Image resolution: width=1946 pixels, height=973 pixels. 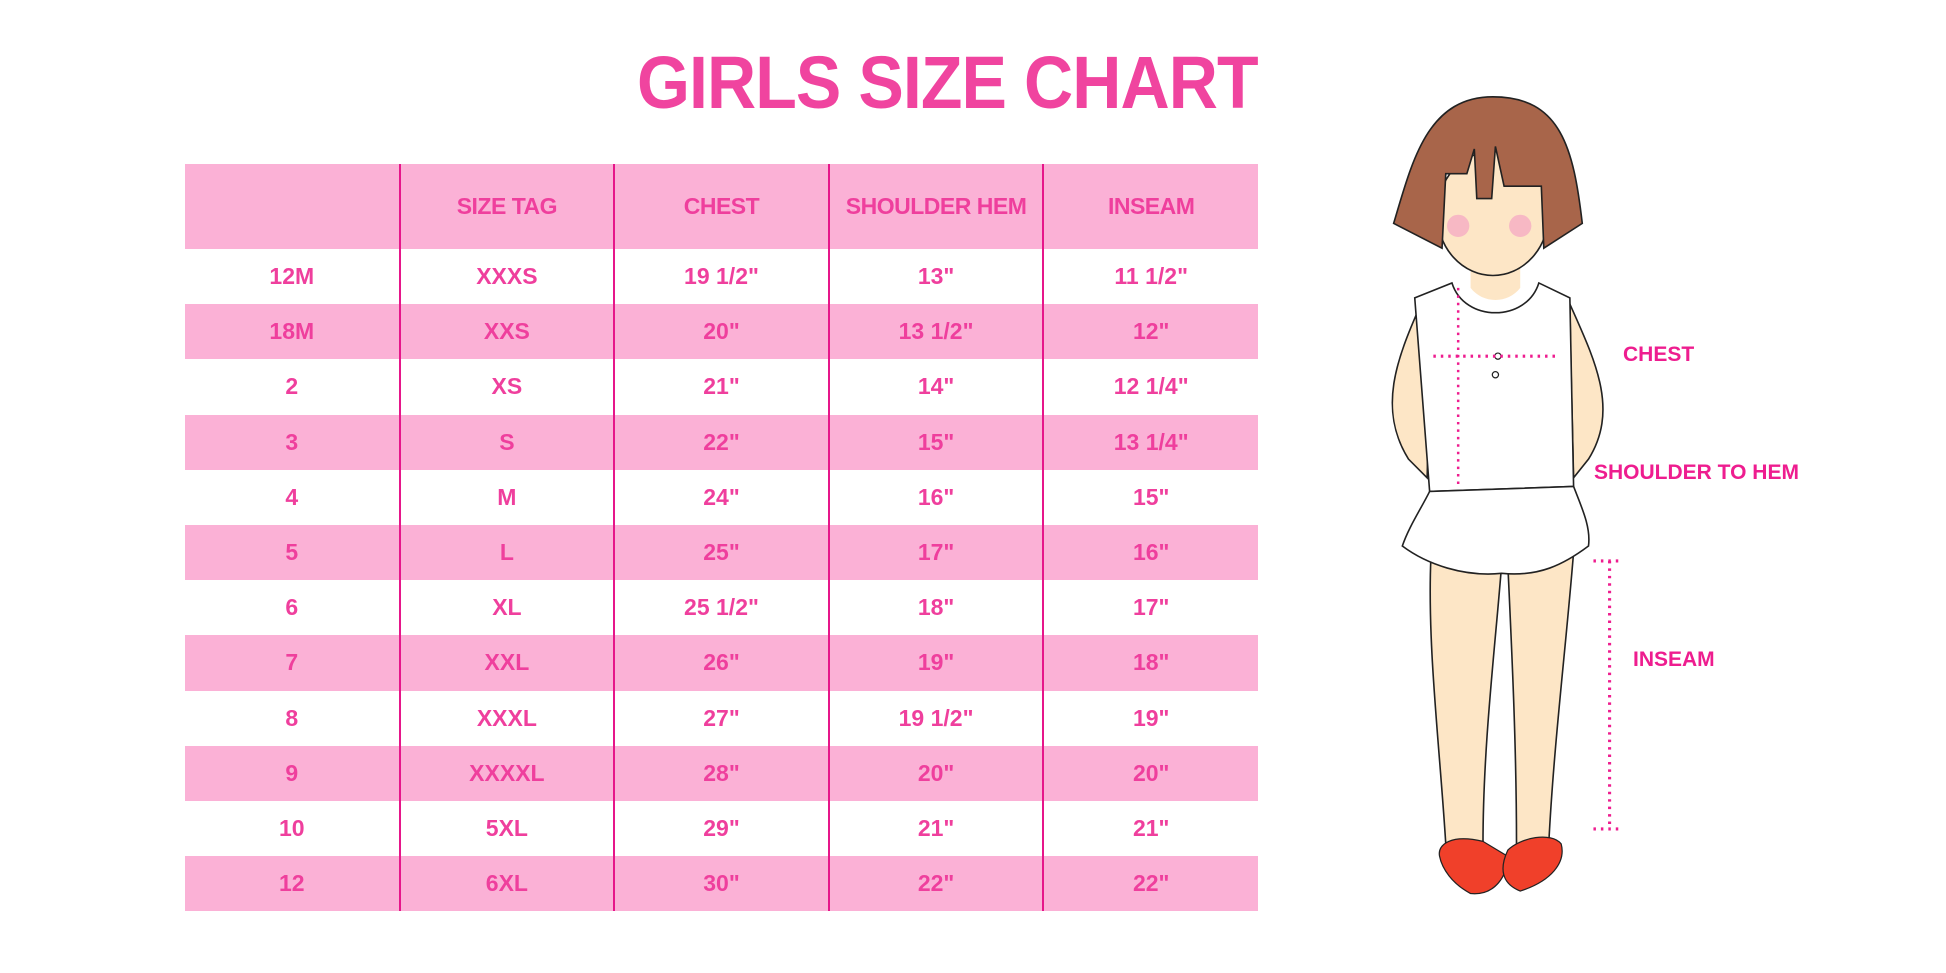 I want to click on table-cell: 25 1/2", so click(x=721, y=608).